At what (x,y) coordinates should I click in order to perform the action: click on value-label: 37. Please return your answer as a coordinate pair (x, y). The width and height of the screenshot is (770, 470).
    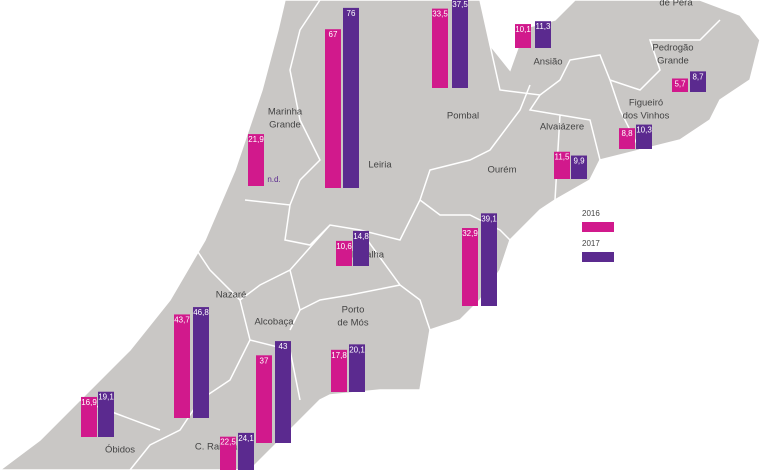
    Looking at the image, I should click on (264, 360).